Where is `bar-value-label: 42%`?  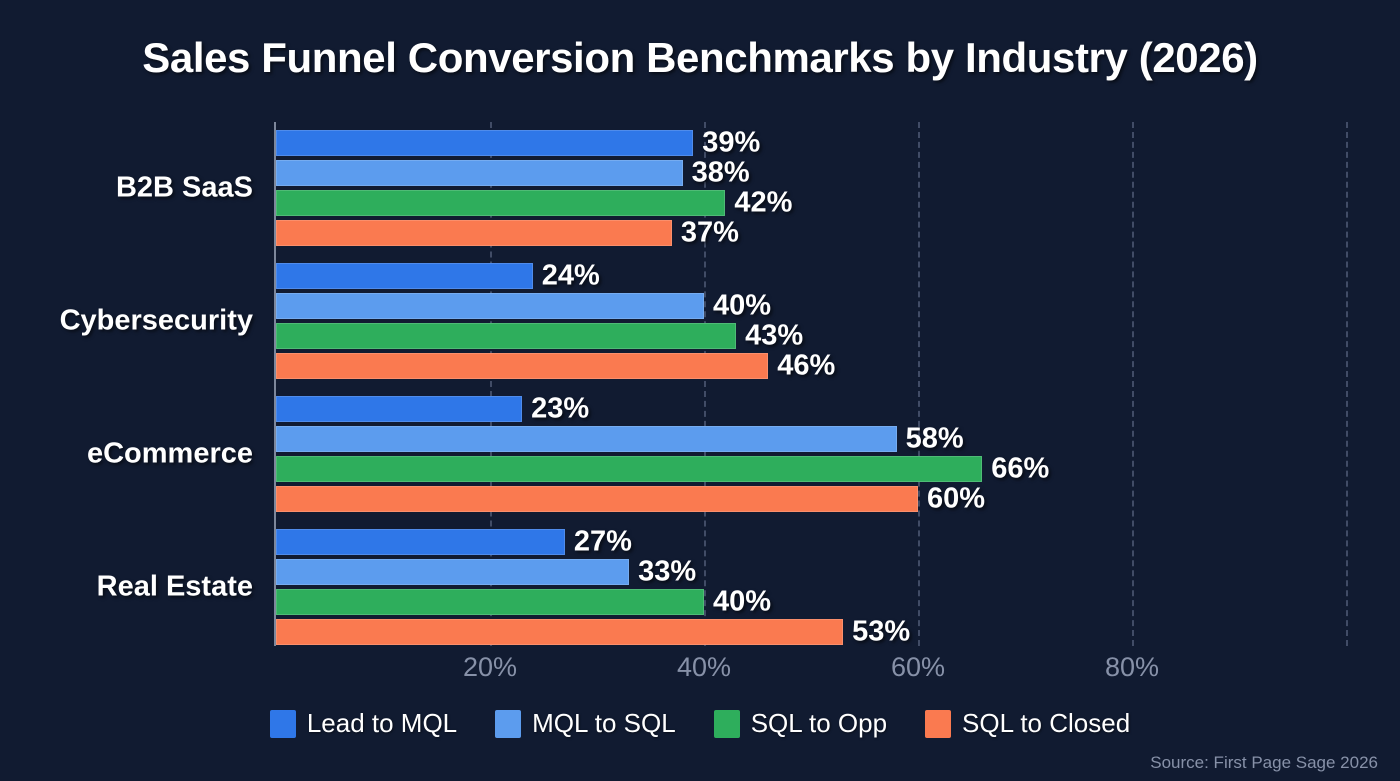 bar-value-label: 42% is located at coordinates (763, 202).